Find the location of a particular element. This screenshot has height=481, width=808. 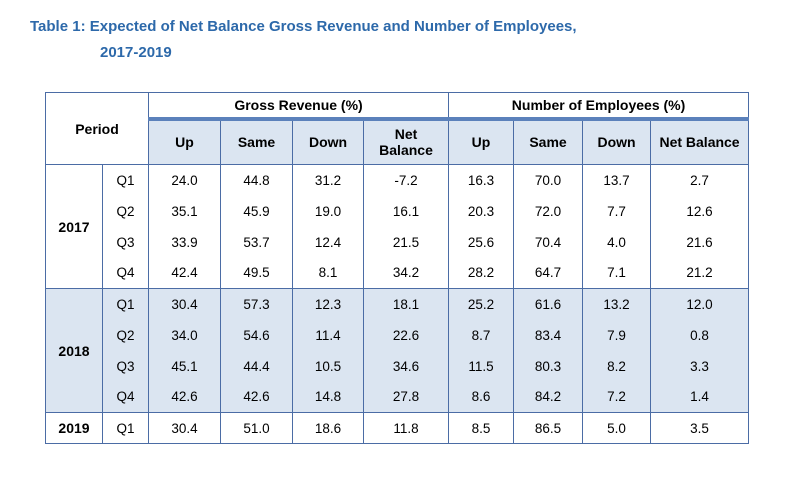

table-row: Q3 33.9 53.7 12.4 21.5 25.6 70.4 4.0 21.6 is located at coordinates (398, 242).